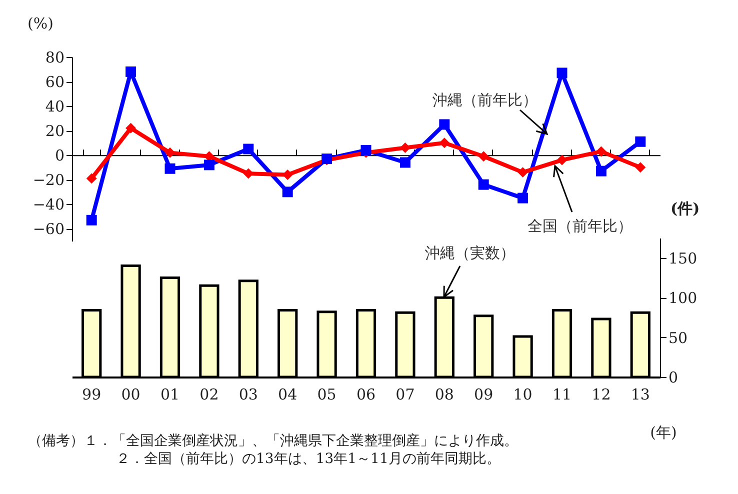  What do you see at coordinates (405, 395) in the screenshot?
I see `x-tick-label: 07` at bounding box center [405, 395].